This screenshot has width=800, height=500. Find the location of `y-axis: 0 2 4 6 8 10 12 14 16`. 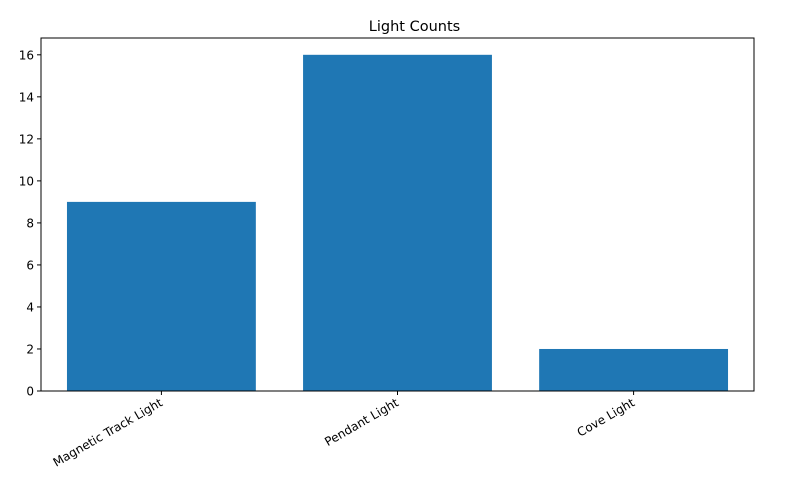

y-axis: 0 2 4 6 8 10 12 14 16 is located at coordinates (30, 223).